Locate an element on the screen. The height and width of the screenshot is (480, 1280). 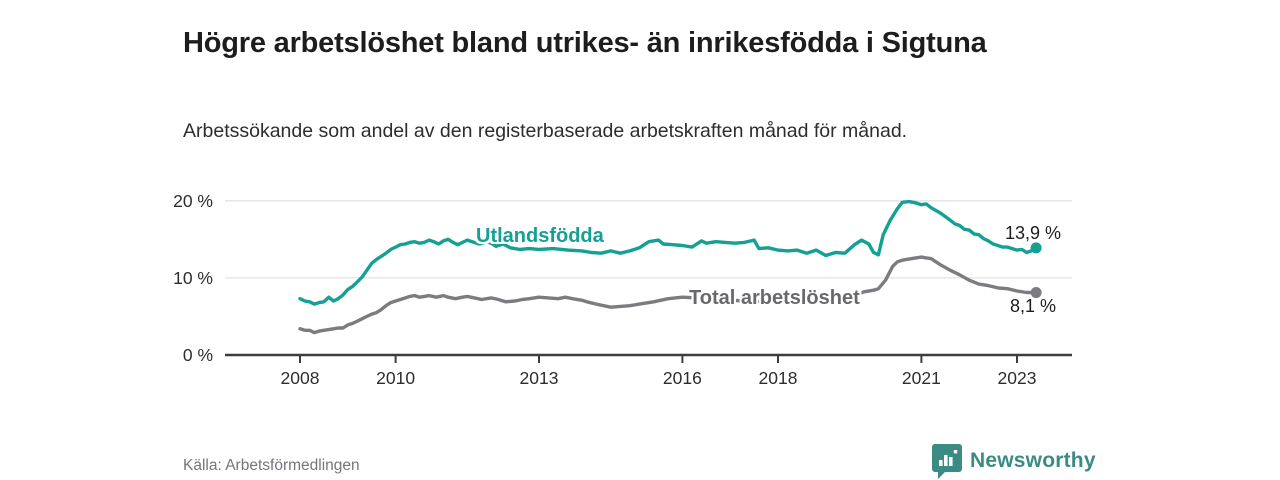
series-label-utlandsfodda: Utlandsfödda is located at coordinates (540, 236).